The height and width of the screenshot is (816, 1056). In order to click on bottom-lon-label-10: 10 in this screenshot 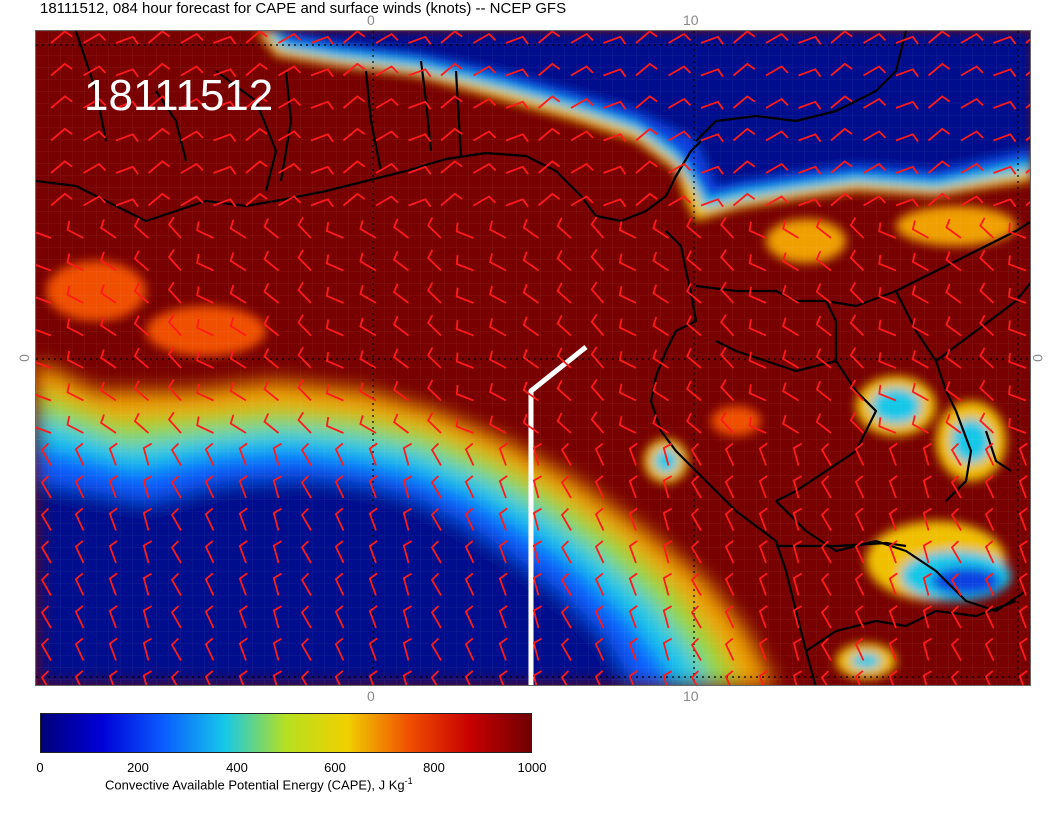, I will do `click(691, 696)`.